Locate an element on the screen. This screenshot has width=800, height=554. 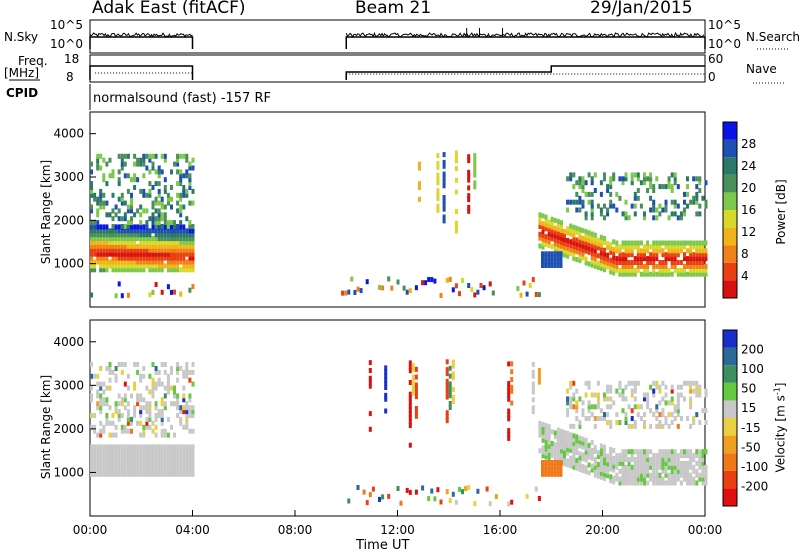
power-colorbar-swatch is located at coordinates (730, 289).